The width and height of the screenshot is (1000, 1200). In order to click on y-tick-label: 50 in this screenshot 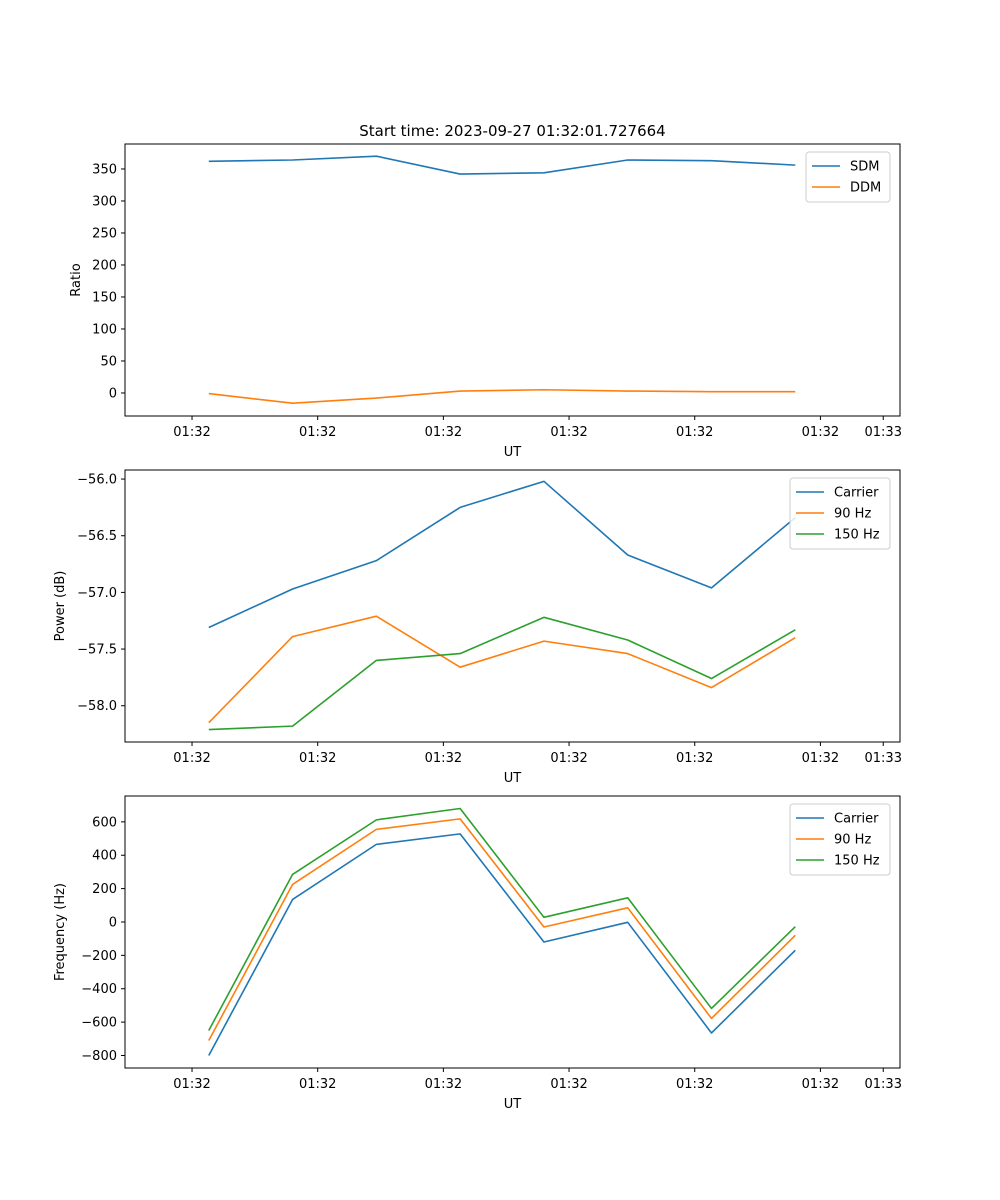, I will do `click(108, 361)`.